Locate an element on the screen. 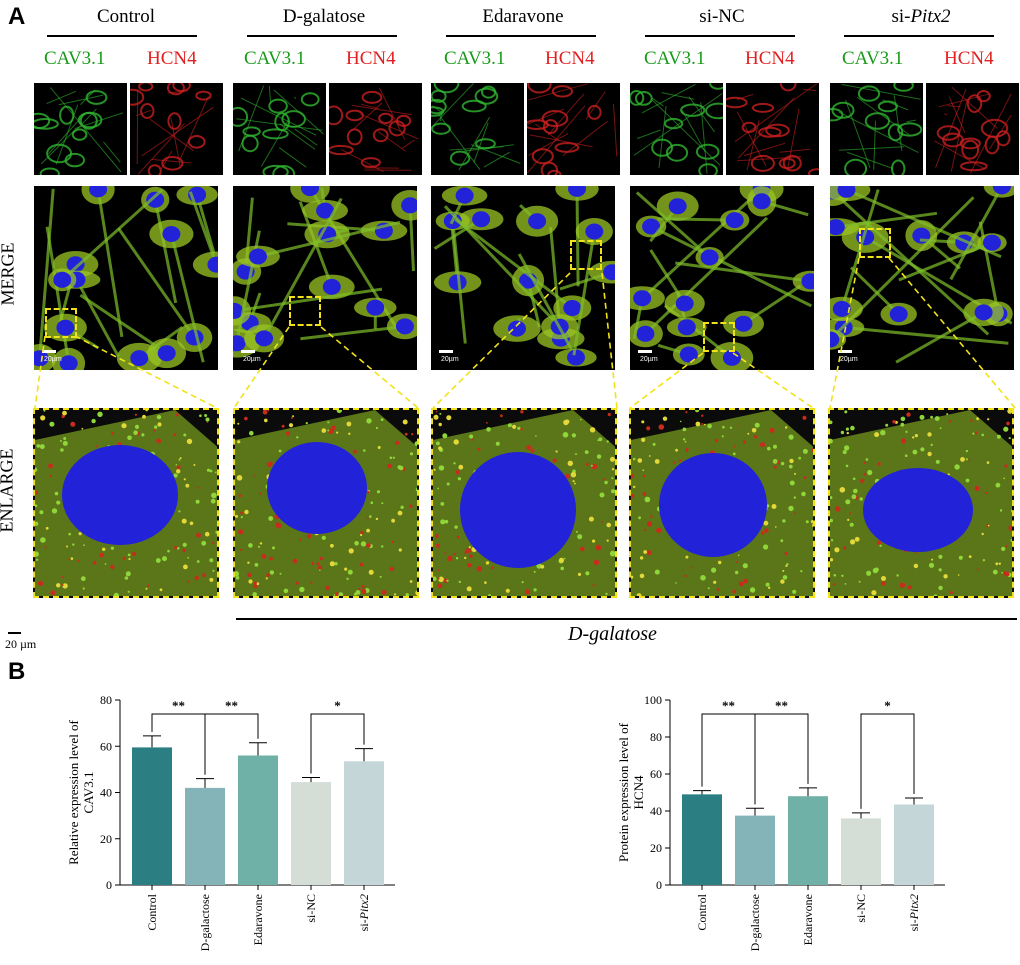  group-title-control: Control is located at coordinates (126, 16).